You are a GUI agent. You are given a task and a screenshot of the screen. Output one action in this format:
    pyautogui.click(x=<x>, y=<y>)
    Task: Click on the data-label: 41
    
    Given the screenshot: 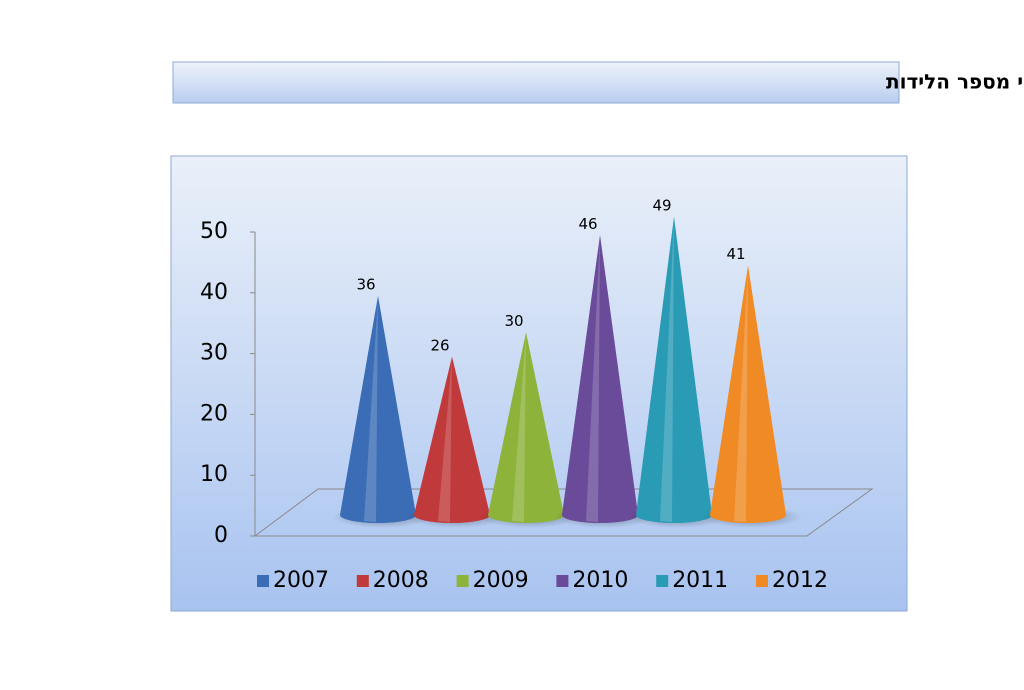 What is the action you would take?
    pyautogui.click(x=735, y=254)
    